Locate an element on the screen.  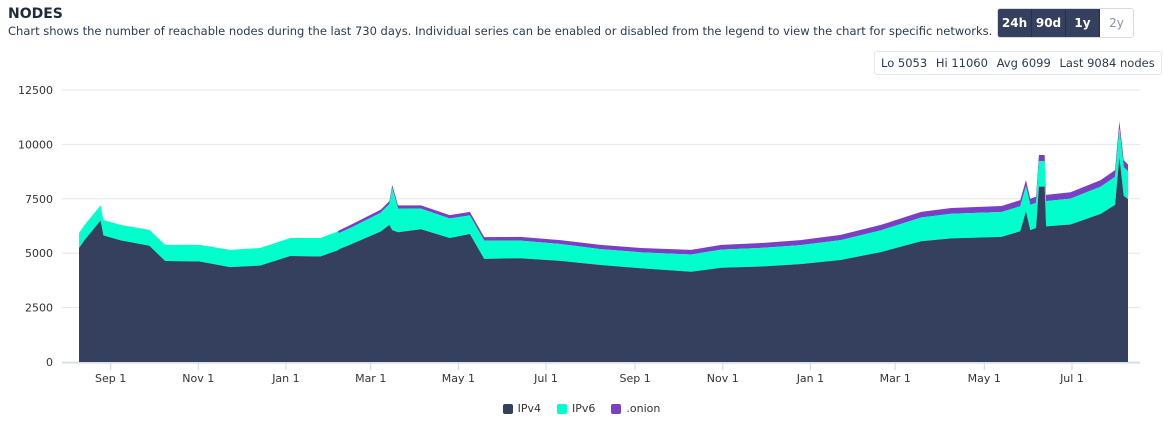
y-tick-label: 12500 is located at coordinates (35, 90).